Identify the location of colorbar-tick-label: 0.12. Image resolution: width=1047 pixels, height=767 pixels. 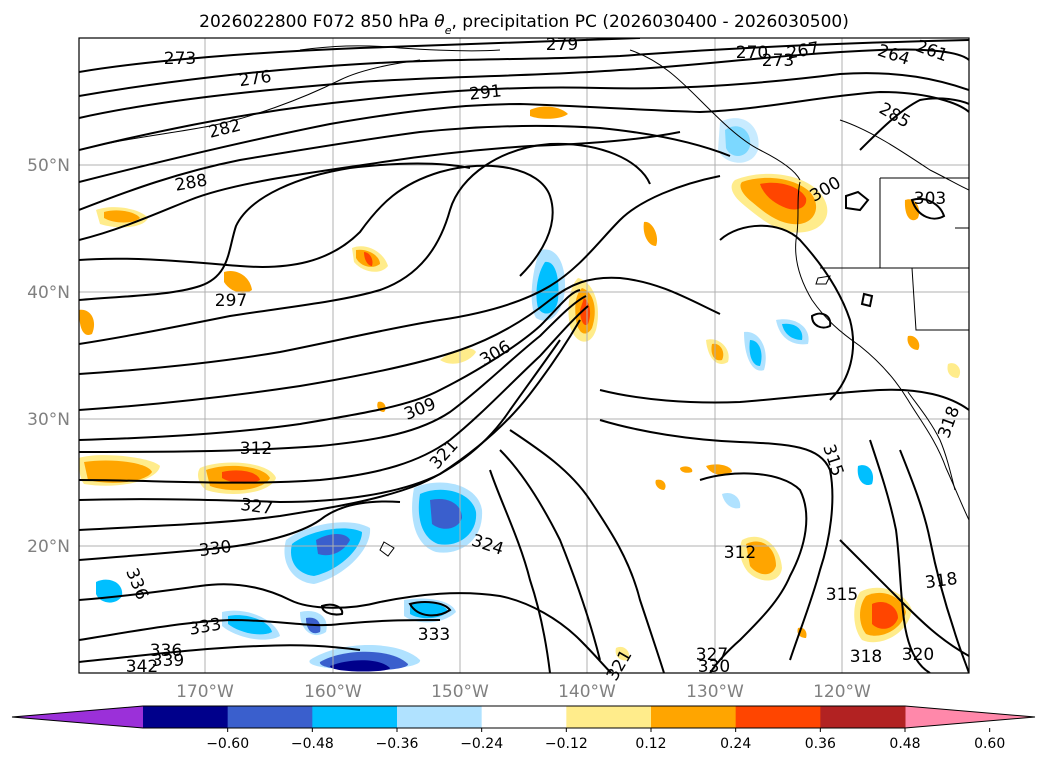
(650, 744).